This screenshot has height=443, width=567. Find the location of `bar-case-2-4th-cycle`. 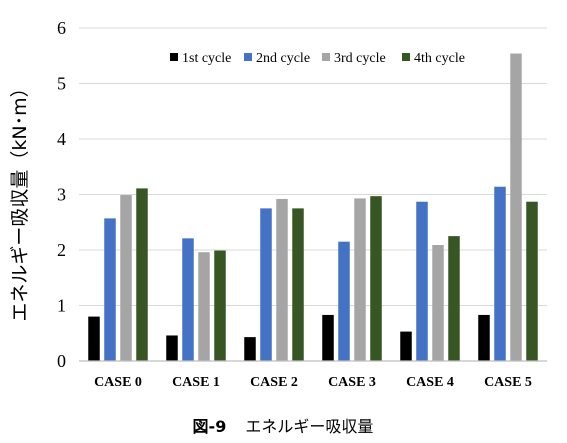

bar-case-2-4th-cycle is located at coordinates (298, 284).